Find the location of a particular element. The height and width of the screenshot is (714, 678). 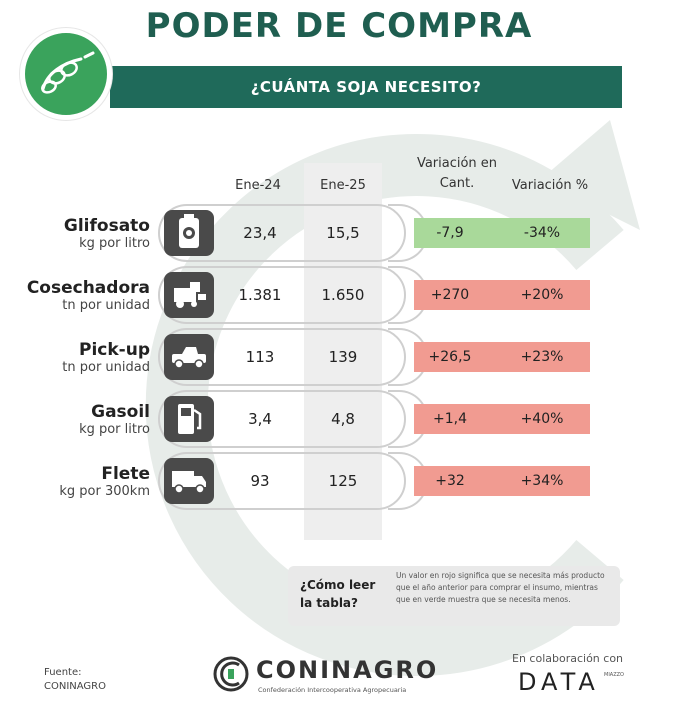

harvester-icon is located at coordinates (189, 295).